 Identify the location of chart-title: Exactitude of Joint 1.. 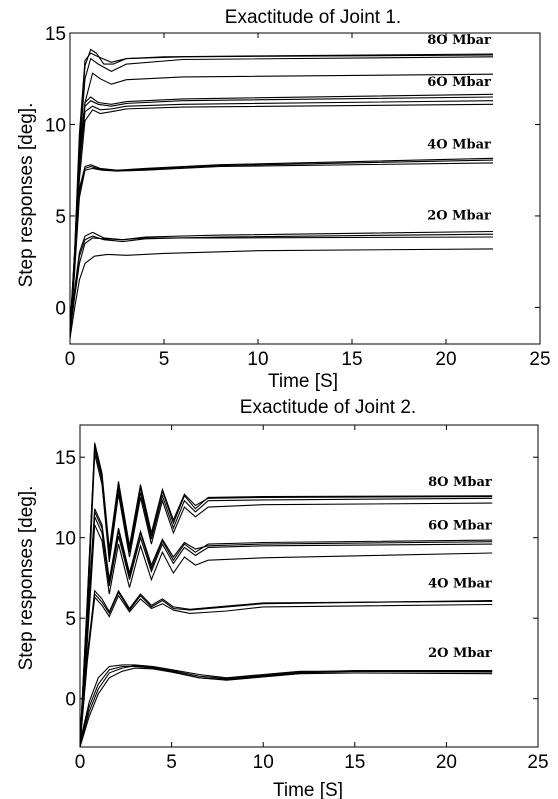
(313, 17).